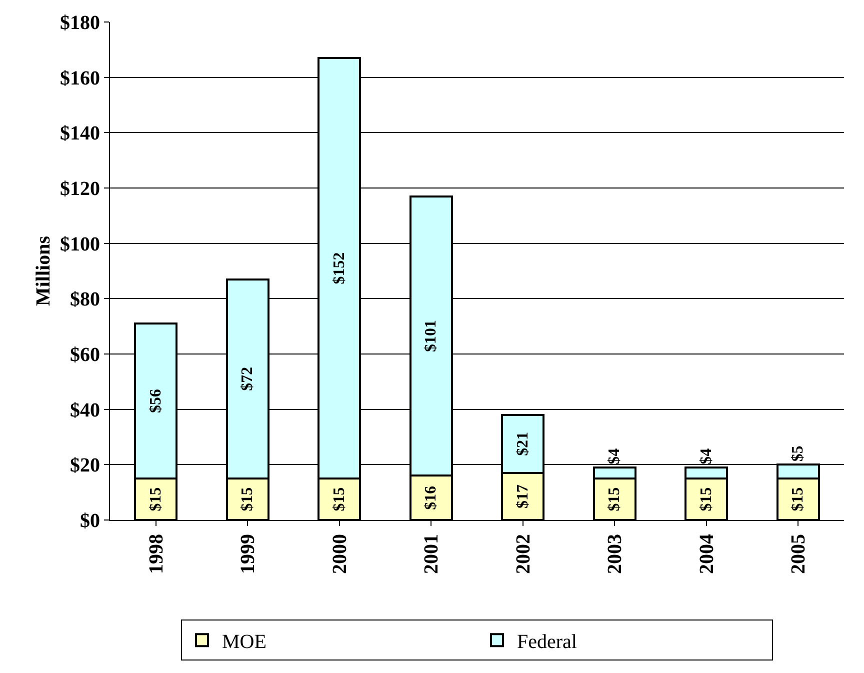 The height and width of the screenshot is (673, 864). What do you see at coordinates (85, 410) in the screenshot?
I see `y-tick-label: $40` at bounding box center [85, 410].